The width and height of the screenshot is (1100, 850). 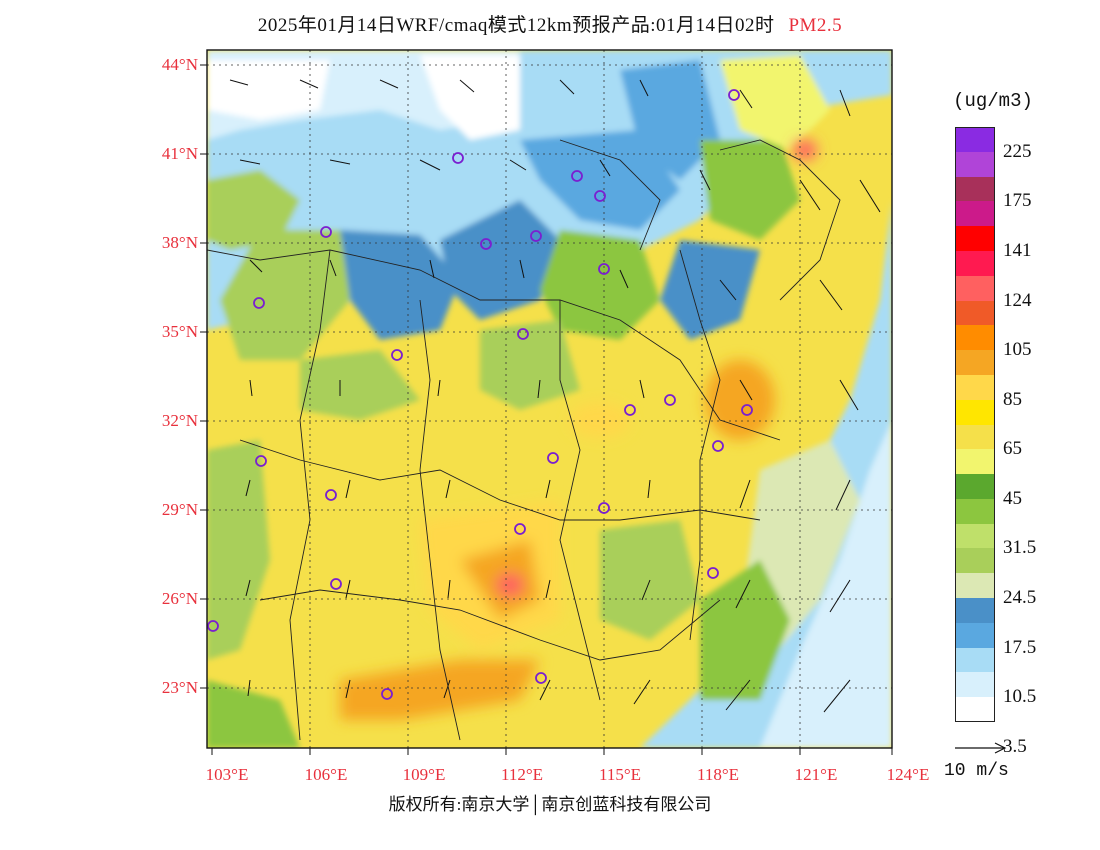 What do you see at coordinates (1015, 746) in the screenshot?
I see `legend-label: 3.5` at bounding box center [1015, 746].